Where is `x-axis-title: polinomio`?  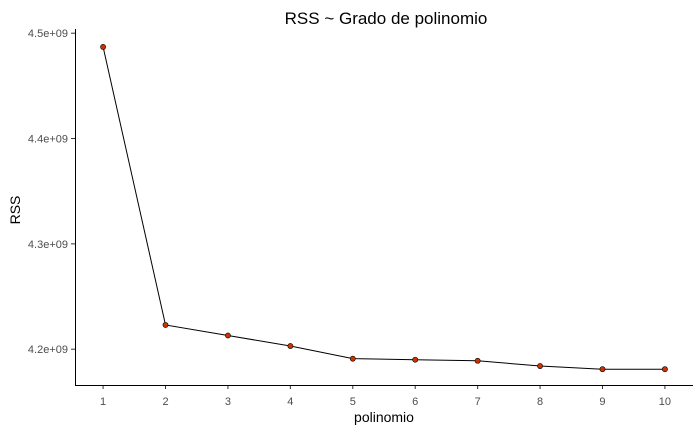
x-axis-title: polinomio is located at coordinates (384, 417).